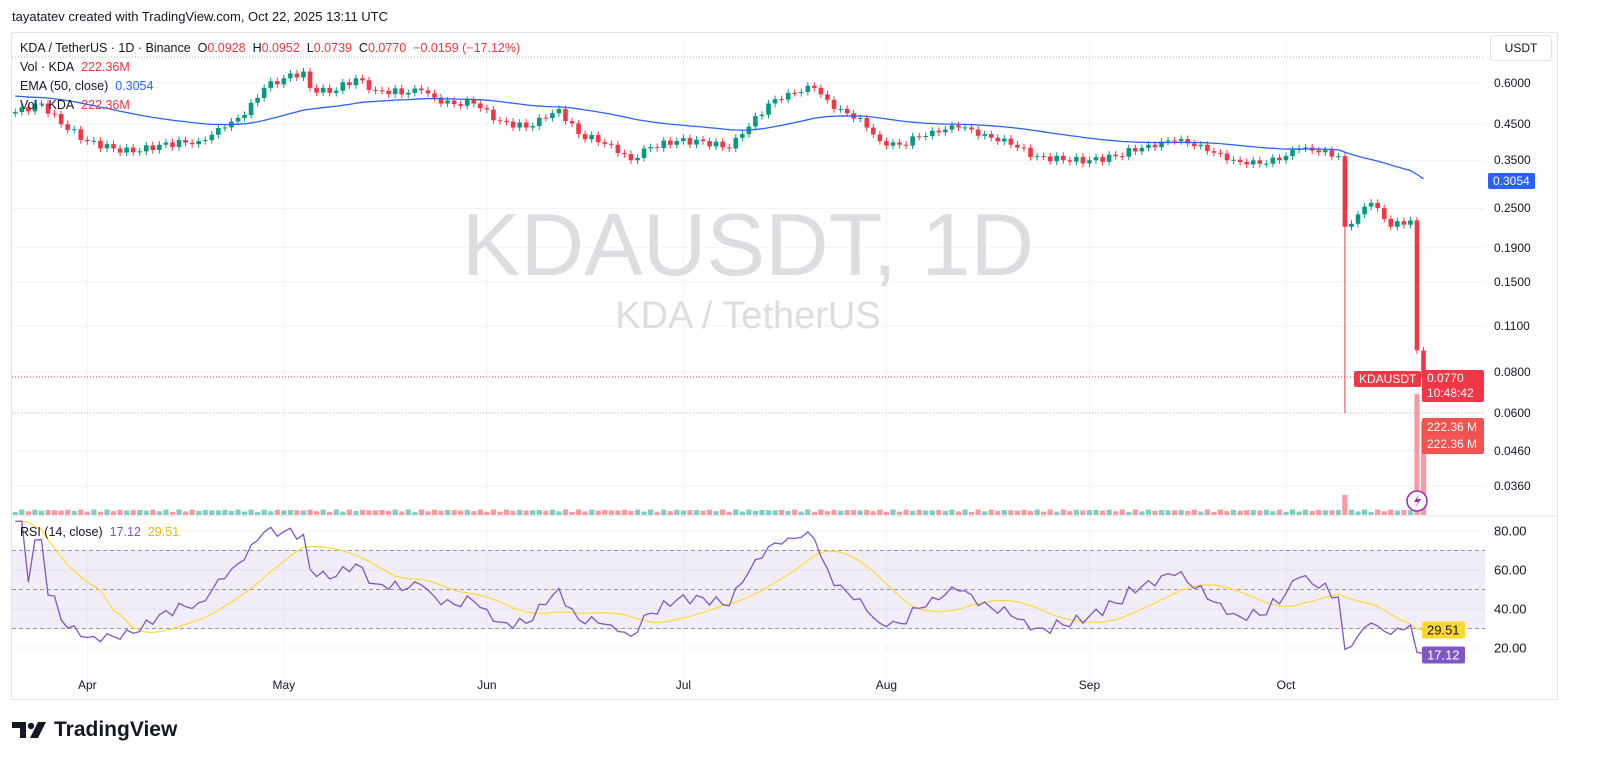 Image resolution: width=1600 pixels, height=779 pixels. Describe the element at coordinates (1511, 181) in the screenshot. I see `ema-price-tag: 0.3054` at that location.